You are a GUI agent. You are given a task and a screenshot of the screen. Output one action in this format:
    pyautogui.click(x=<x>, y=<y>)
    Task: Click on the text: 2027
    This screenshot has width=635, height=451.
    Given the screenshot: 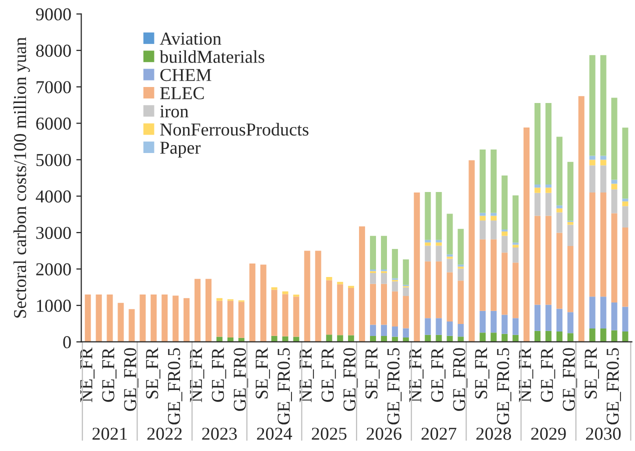 What is the action you would take?
    pyautogui.click(x=439, y=434)
    